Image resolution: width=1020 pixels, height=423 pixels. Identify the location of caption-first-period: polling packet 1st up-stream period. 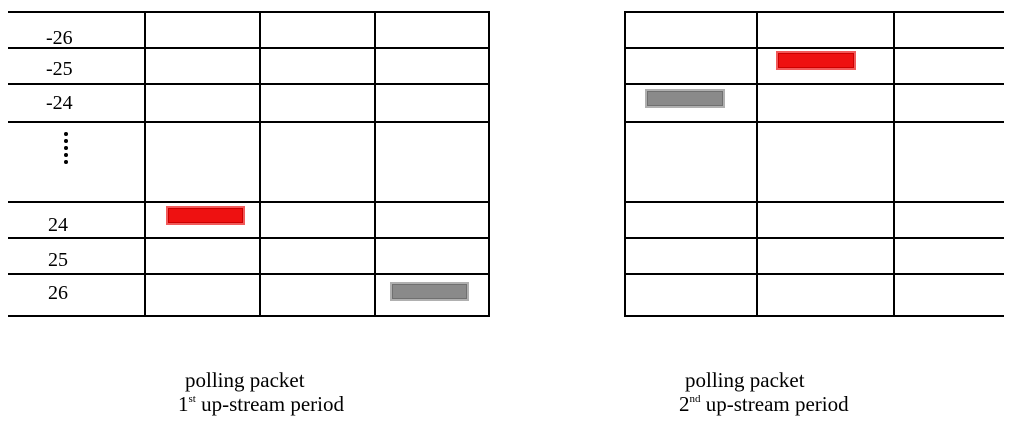
(261, 392).